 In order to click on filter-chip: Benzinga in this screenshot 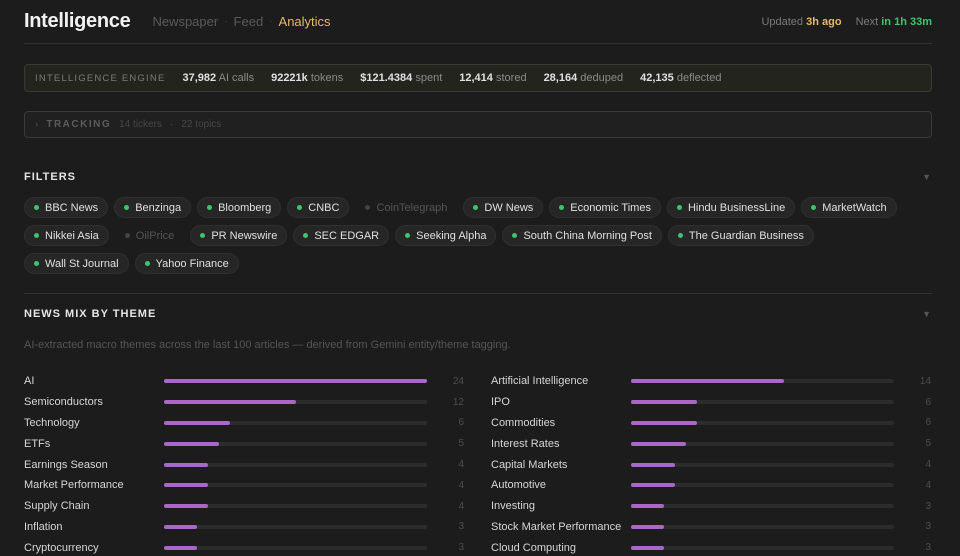, I will do `click(153, 207)`.